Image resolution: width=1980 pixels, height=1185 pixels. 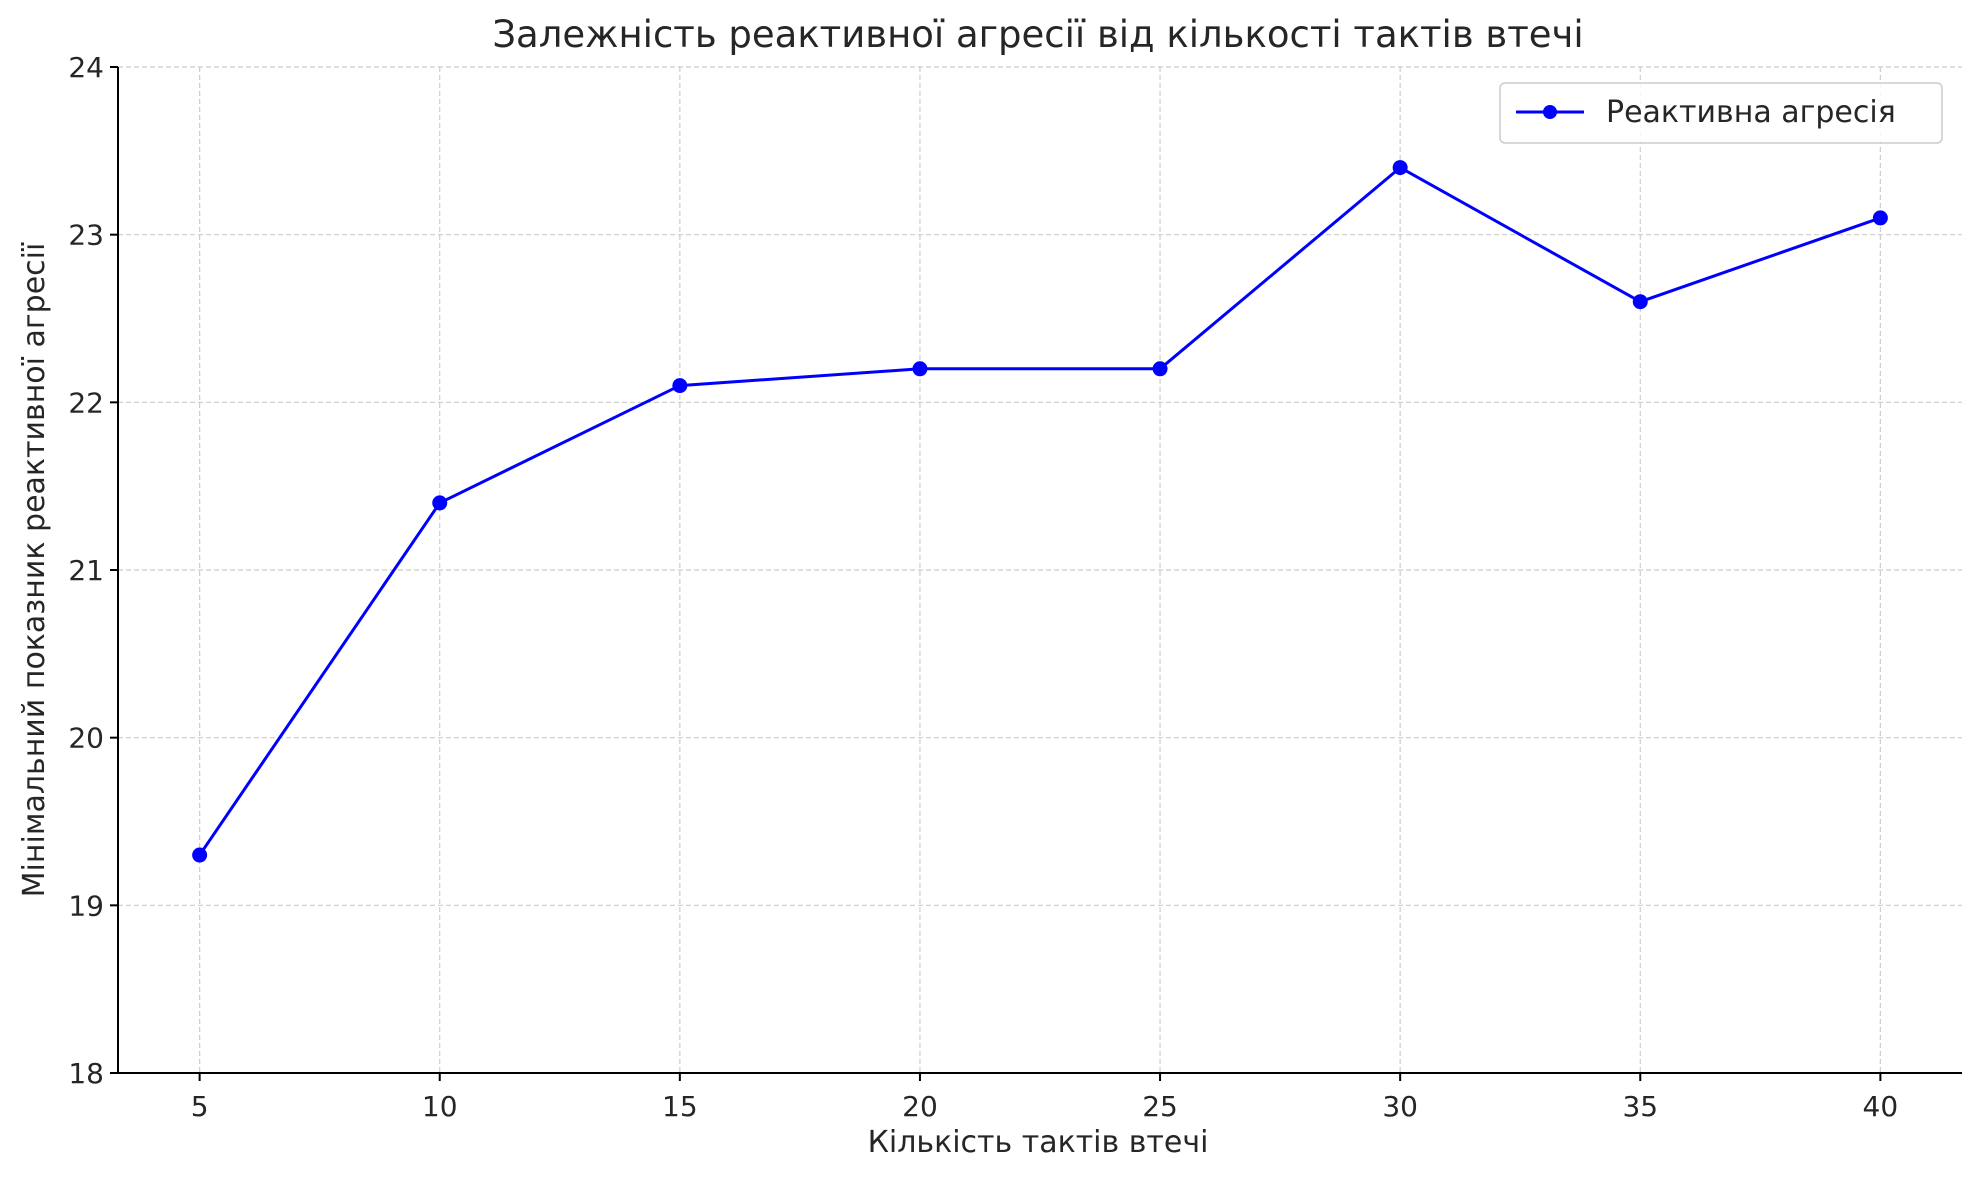 What do you see at coordinates (86, 67) in the screenshot?
I see `y-tick-label: 24` at bounding box center [86, 67].